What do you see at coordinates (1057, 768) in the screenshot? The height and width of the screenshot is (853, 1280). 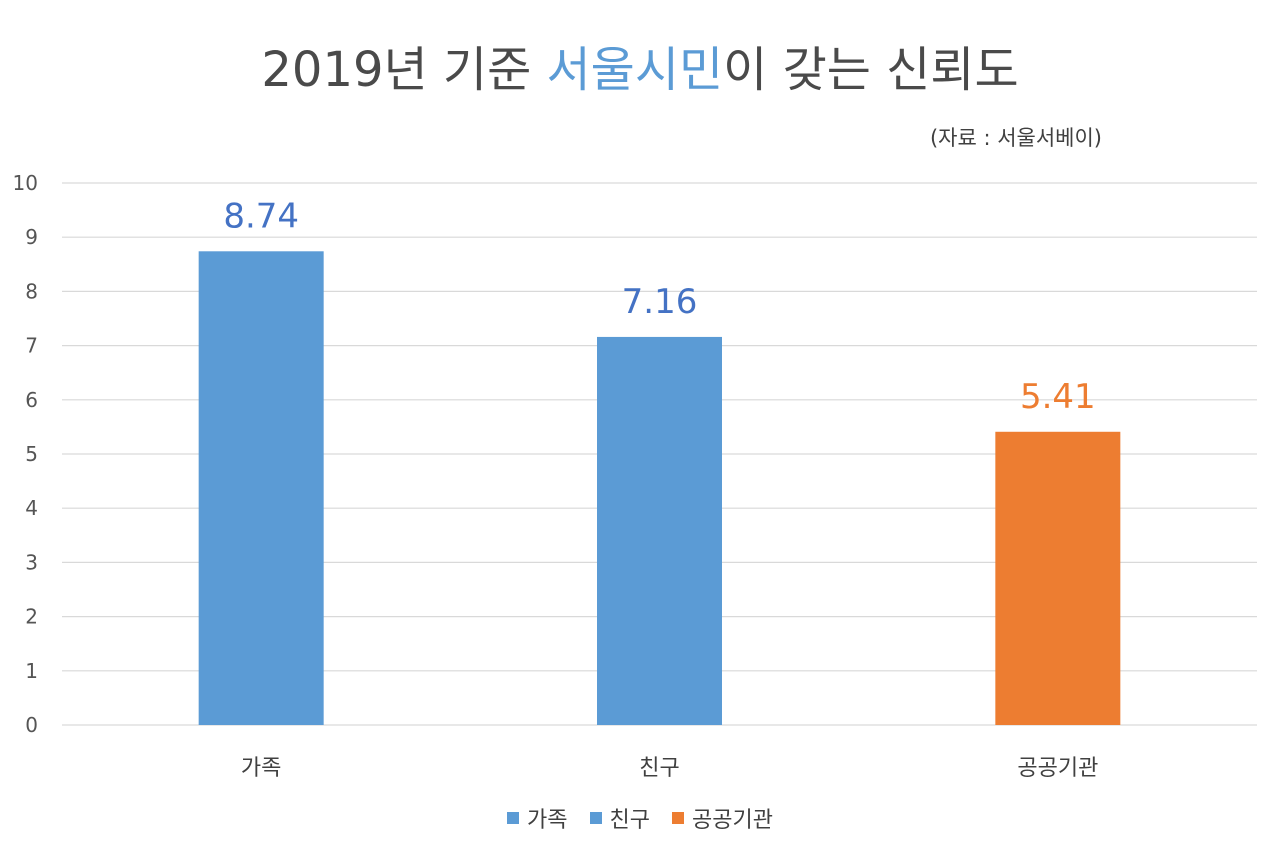 I see `x-category-label: 공공기관` at bounding box center [1057, 768].